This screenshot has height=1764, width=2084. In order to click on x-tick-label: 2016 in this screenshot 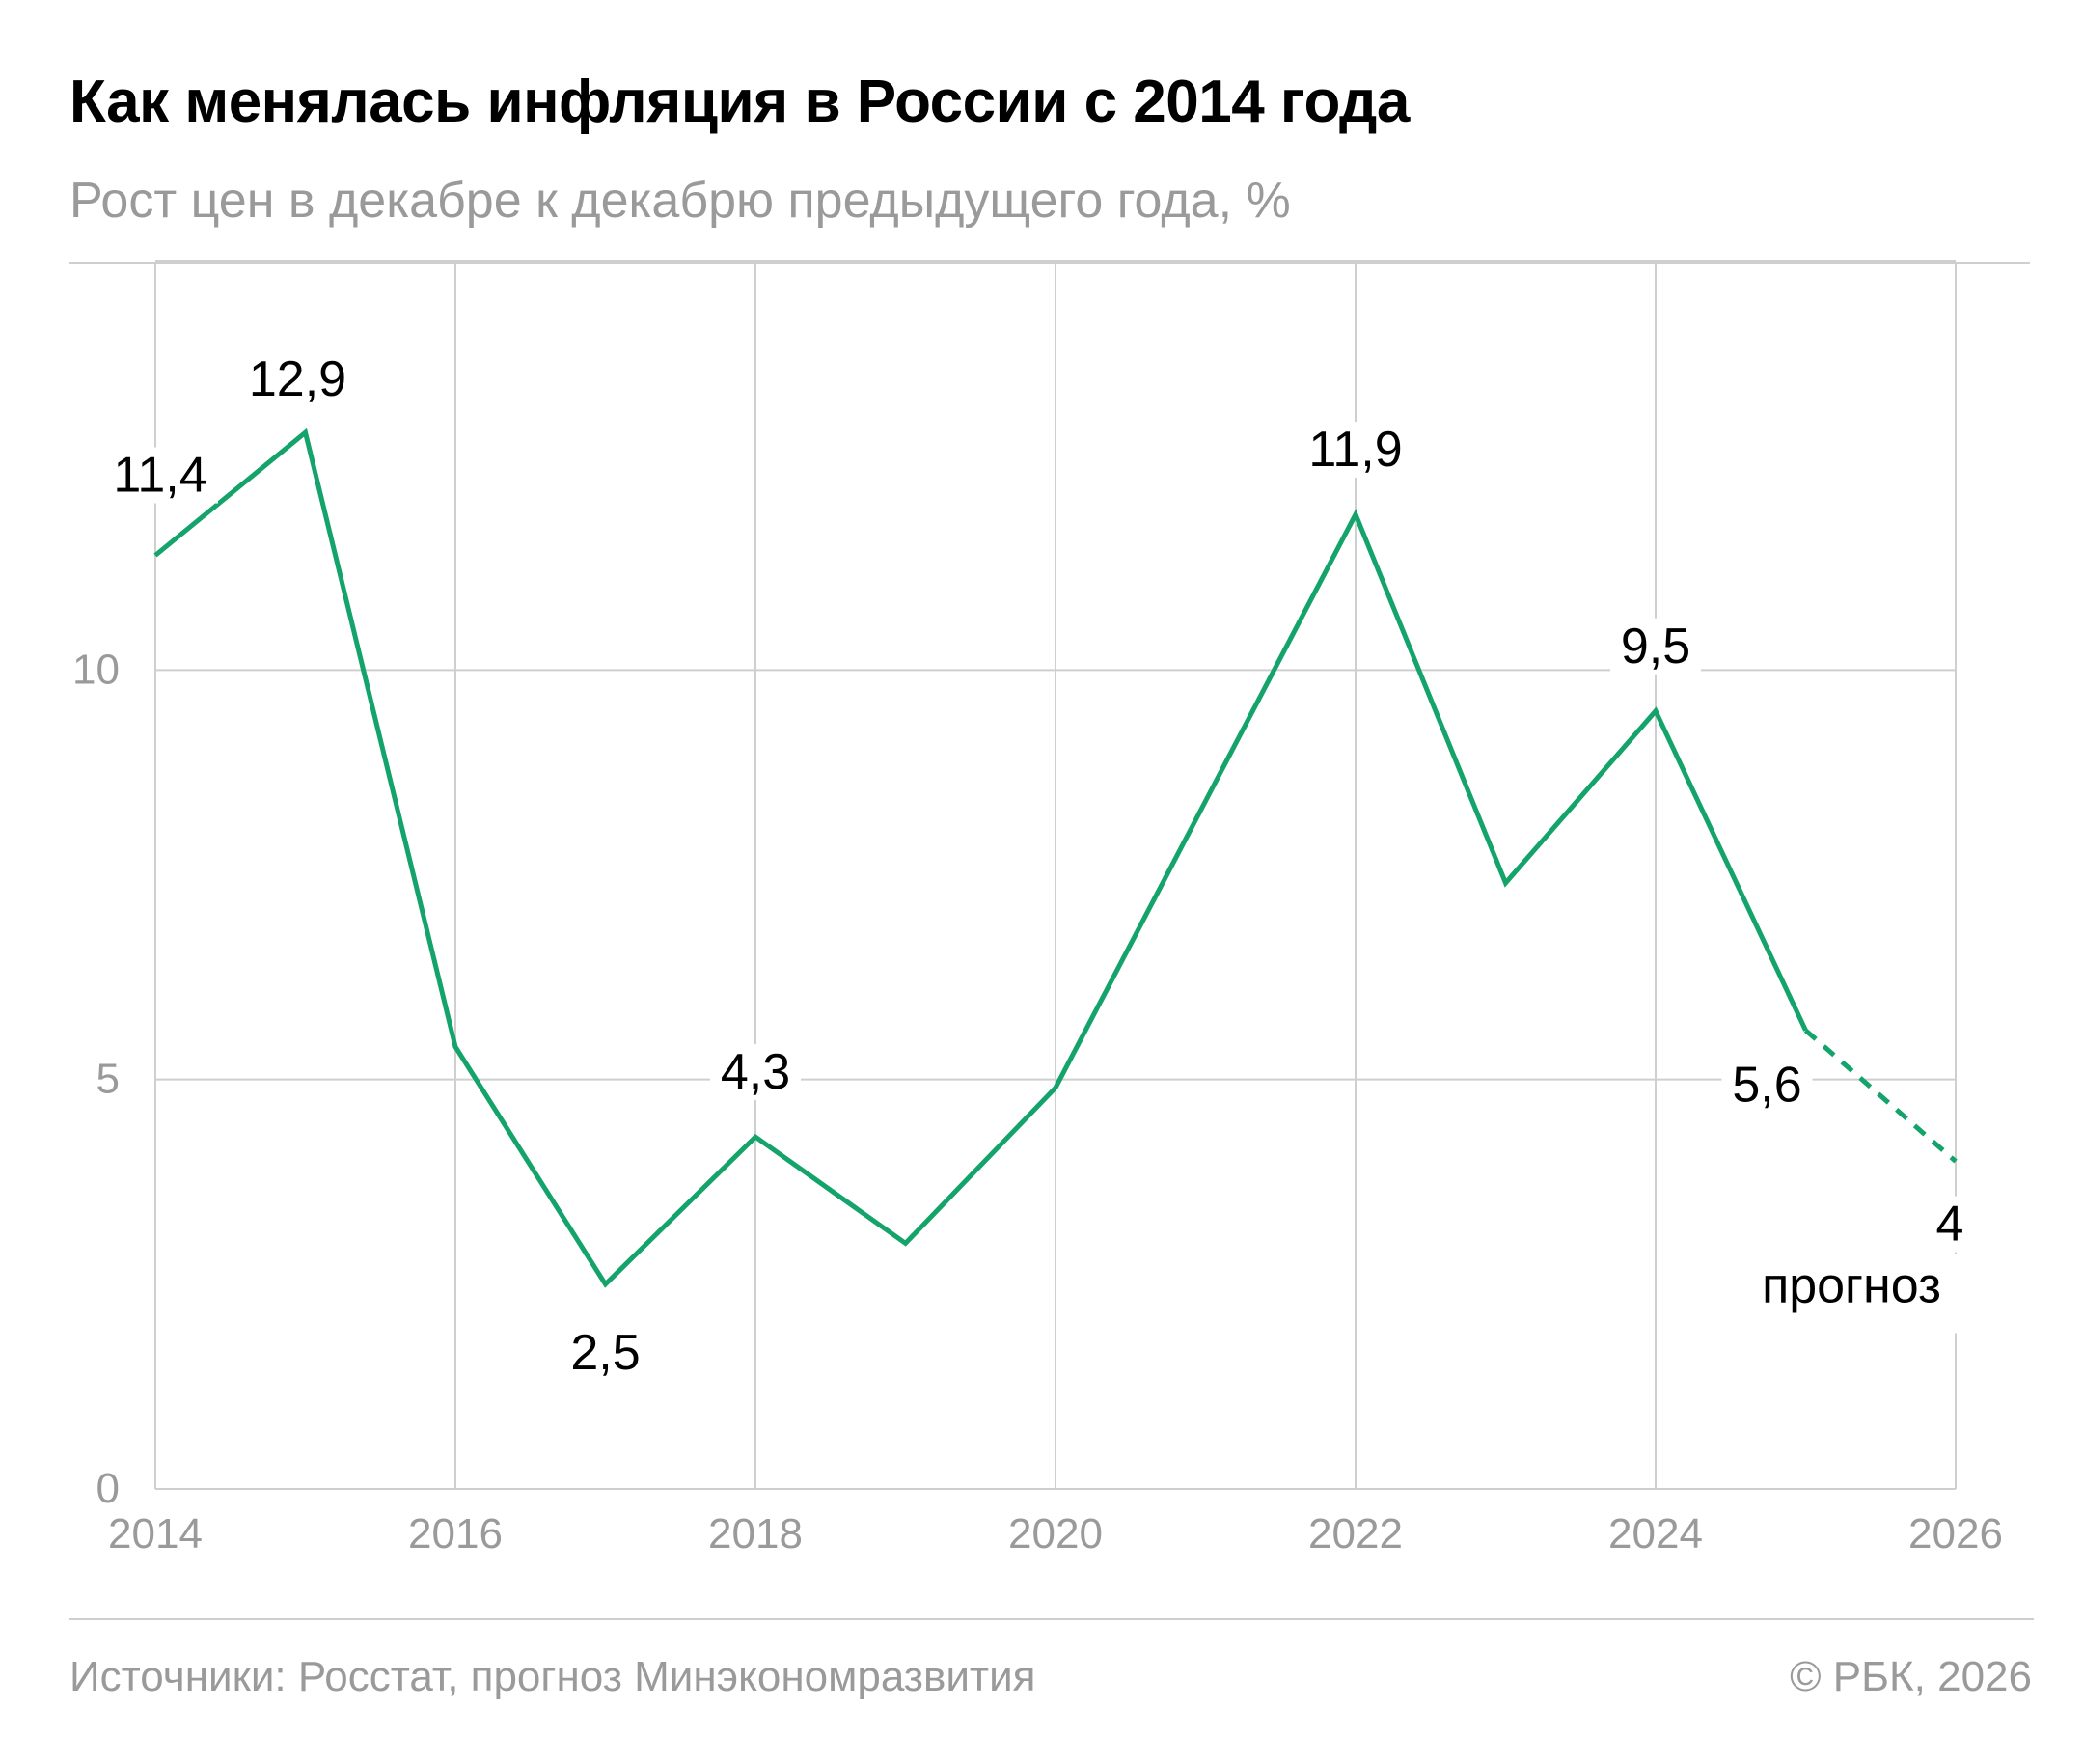, I will do `click(455, 1533)`.